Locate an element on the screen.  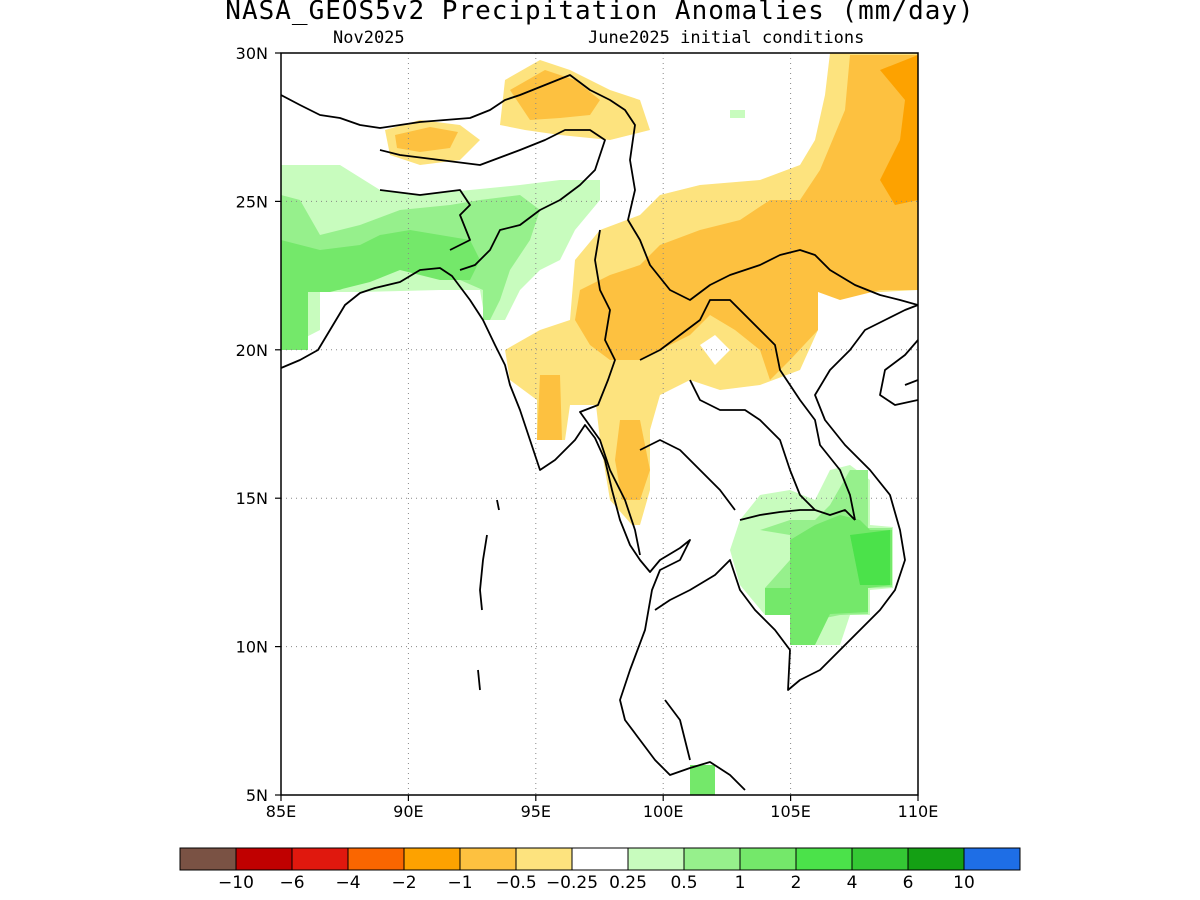
x-tick-label: 90E is located at coordinates (408, 811).